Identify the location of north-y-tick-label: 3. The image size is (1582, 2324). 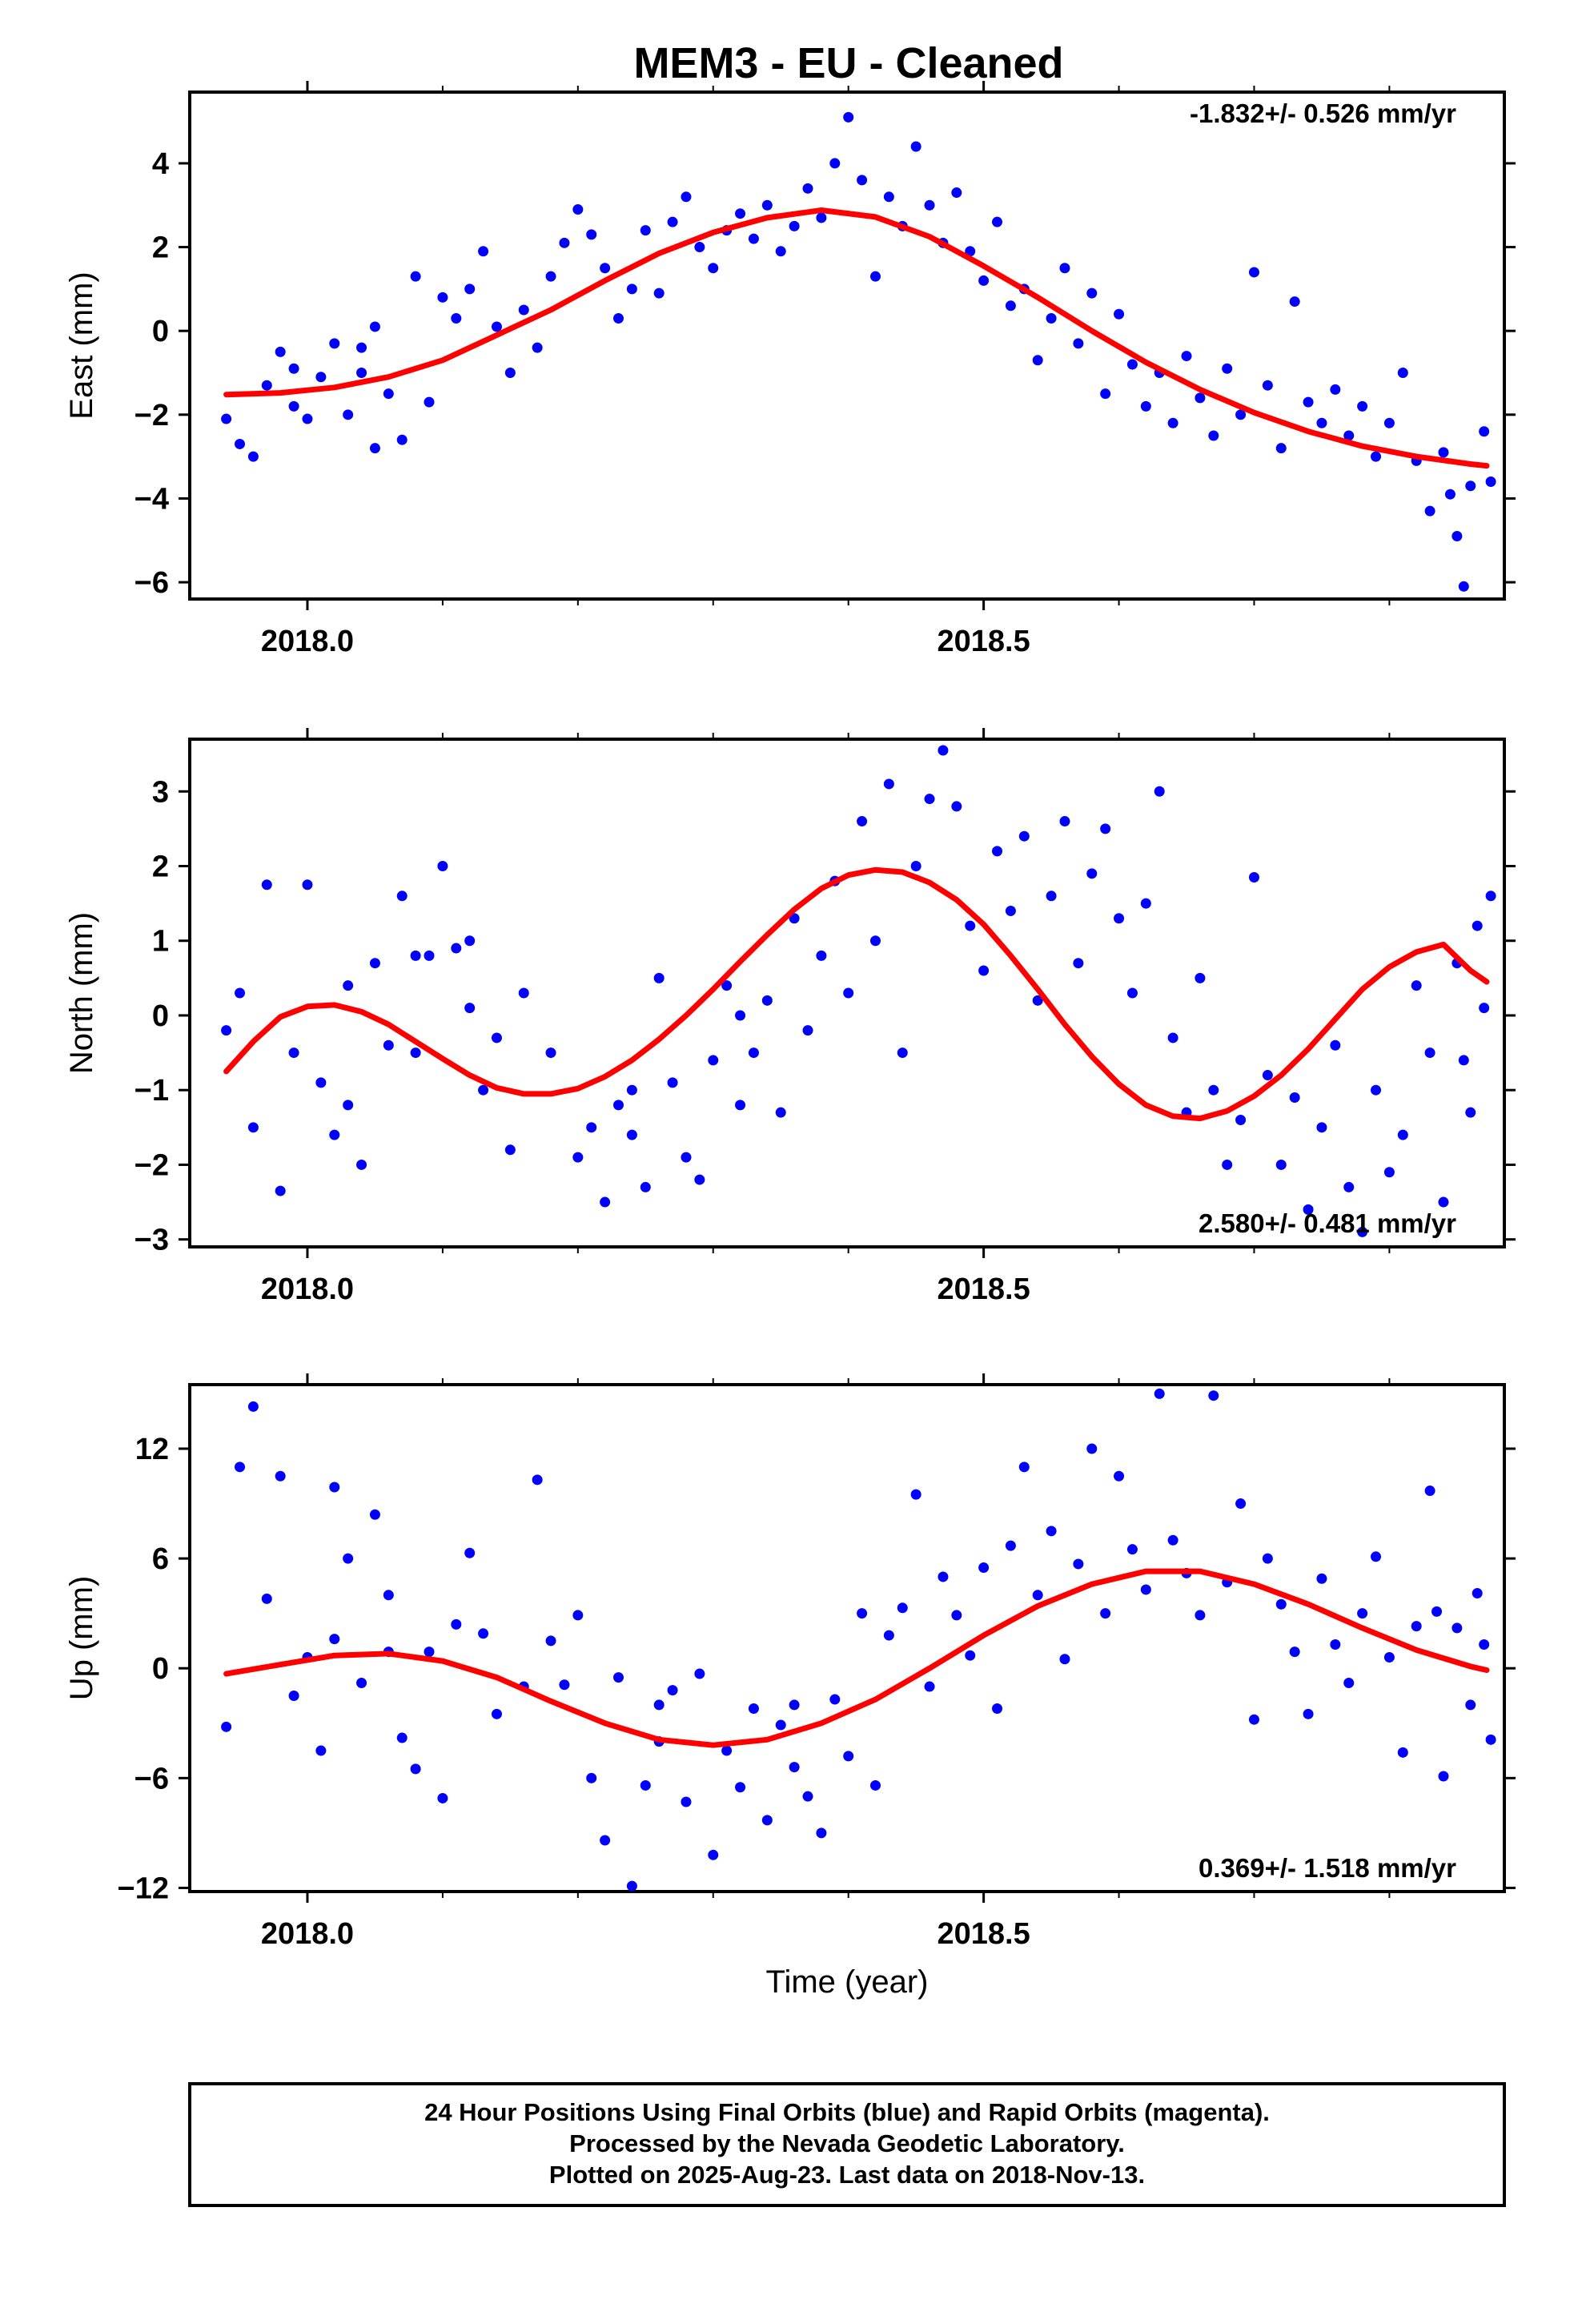
(161, 792).